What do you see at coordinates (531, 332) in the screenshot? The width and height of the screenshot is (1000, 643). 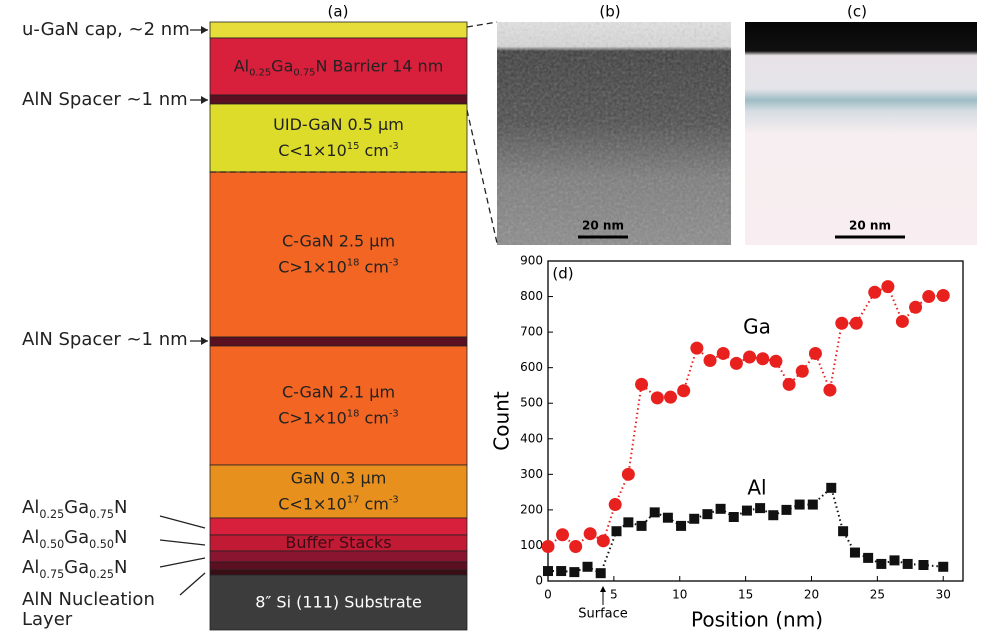 I see `y-tick-label: 700` at bounding box center [531, 332].